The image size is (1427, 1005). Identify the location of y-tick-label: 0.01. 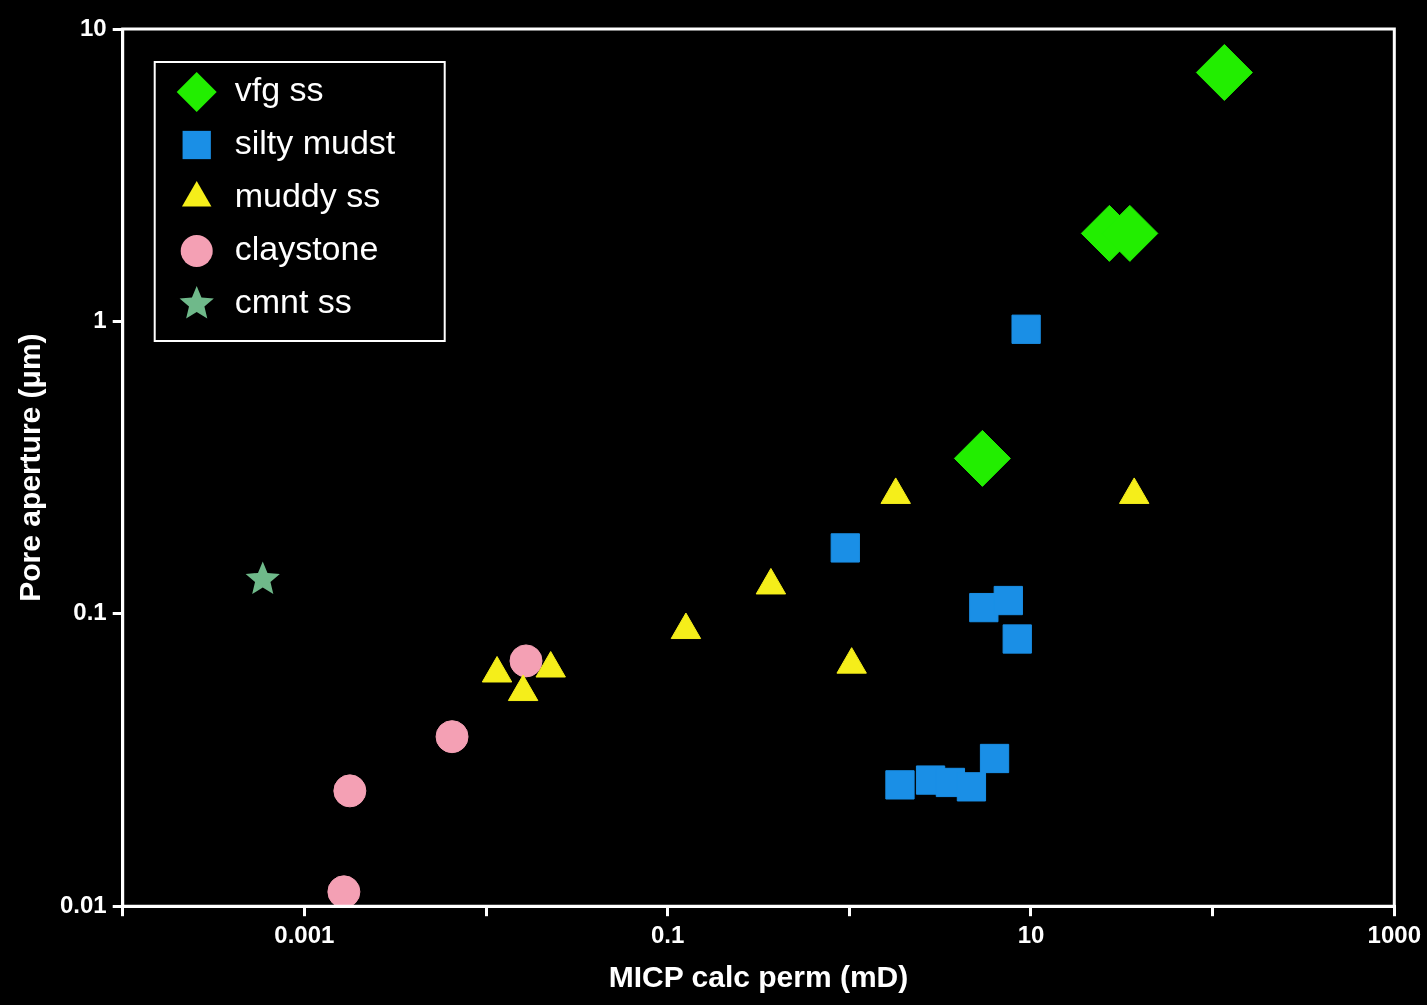
(83, 904).